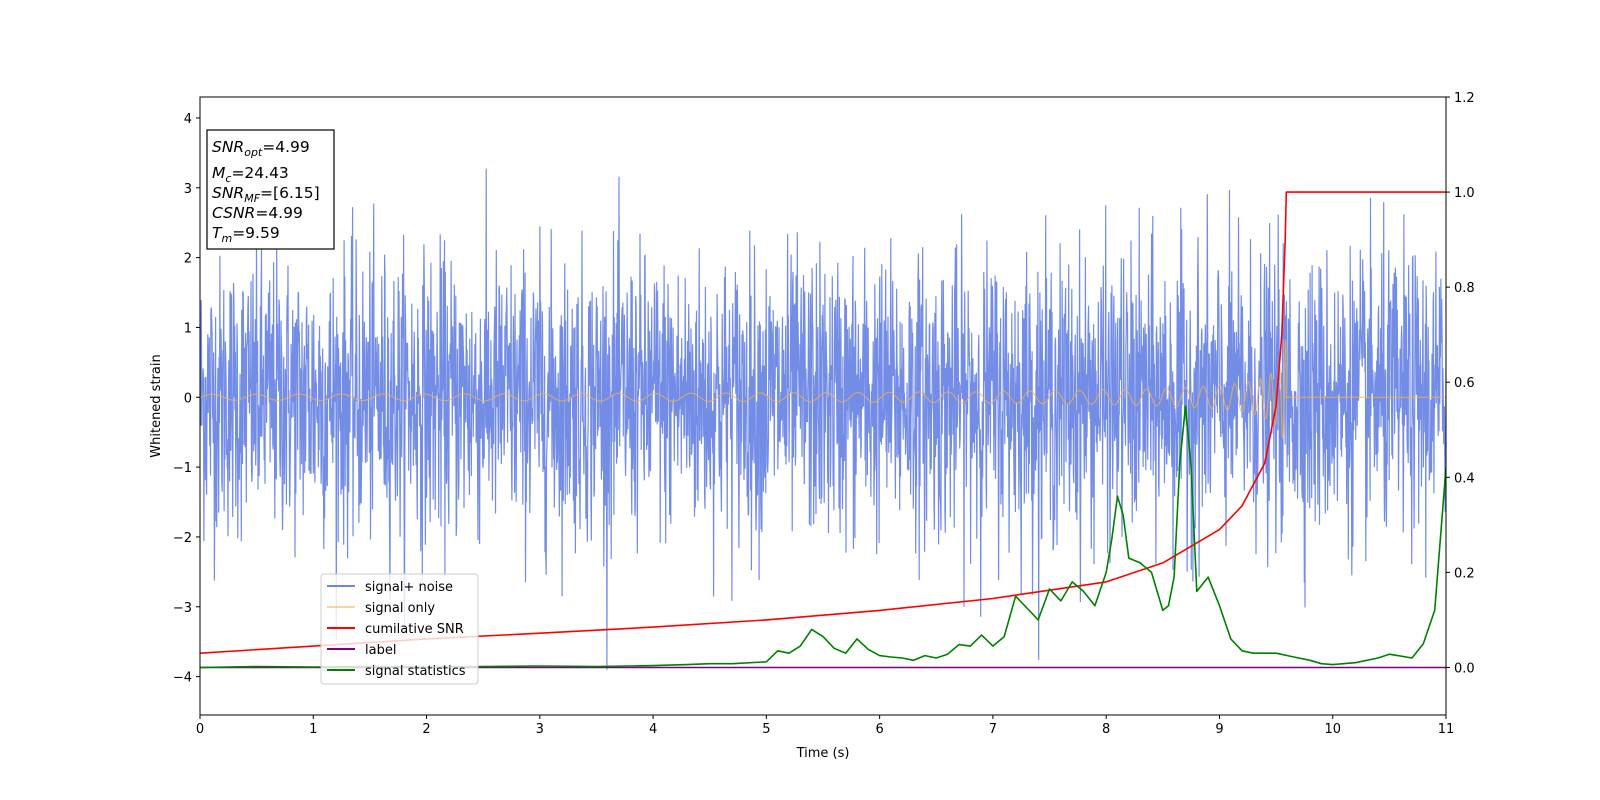  Describe the element at coordinates (1464, 478) in the screenshot. I see `y2-tick-label: 0.4` at that location.